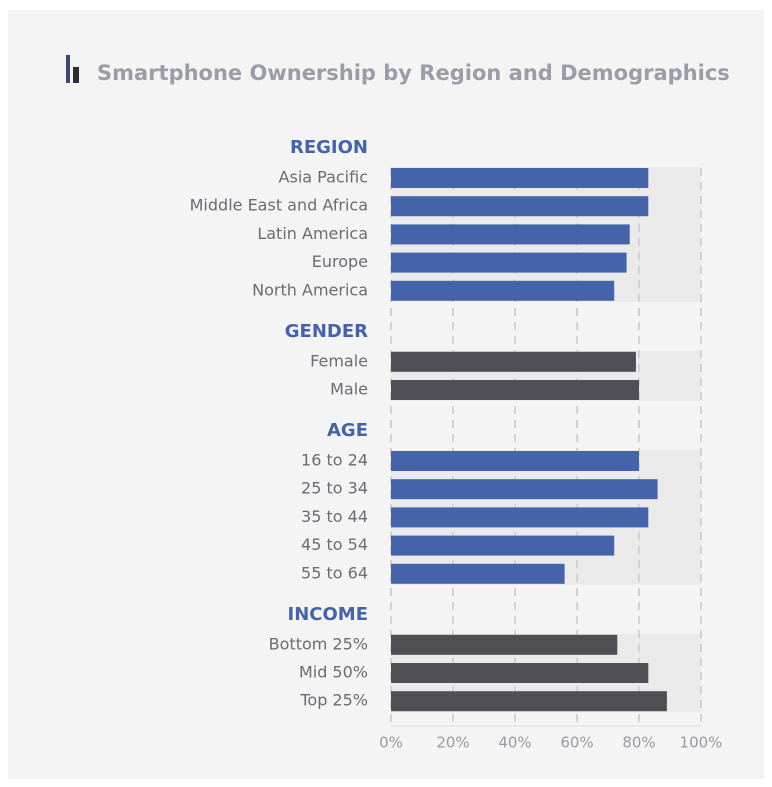 This screenshot has height=787, width=772. What do you see at coordinates (334, 544) in the screenshot?
I see `category-label: 45 to 54` at bounding box center [334, 544].